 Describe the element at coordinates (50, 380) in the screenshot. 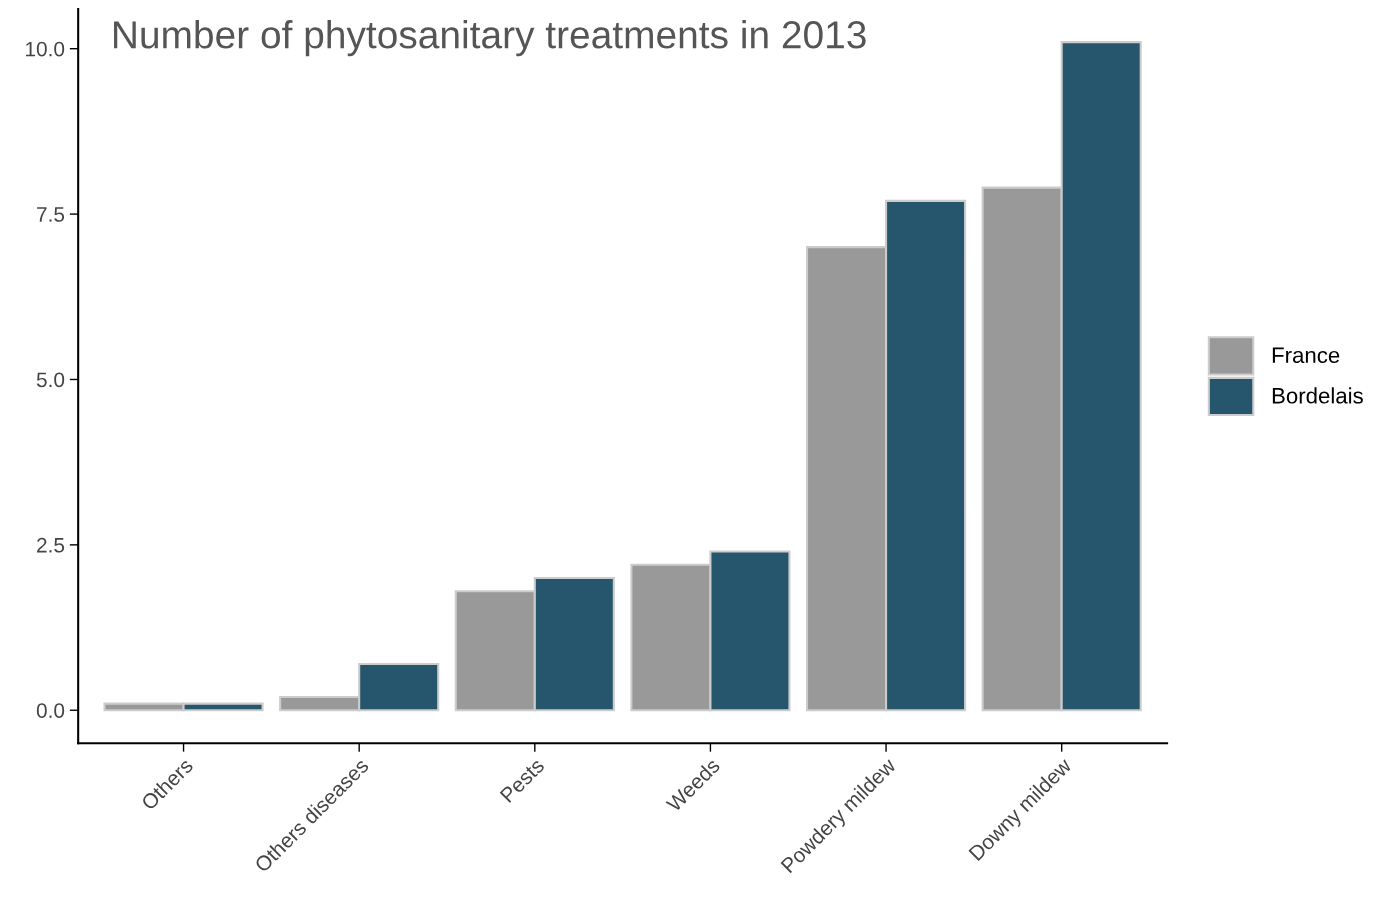

I see `y-tick-label: 5.0` at that location.